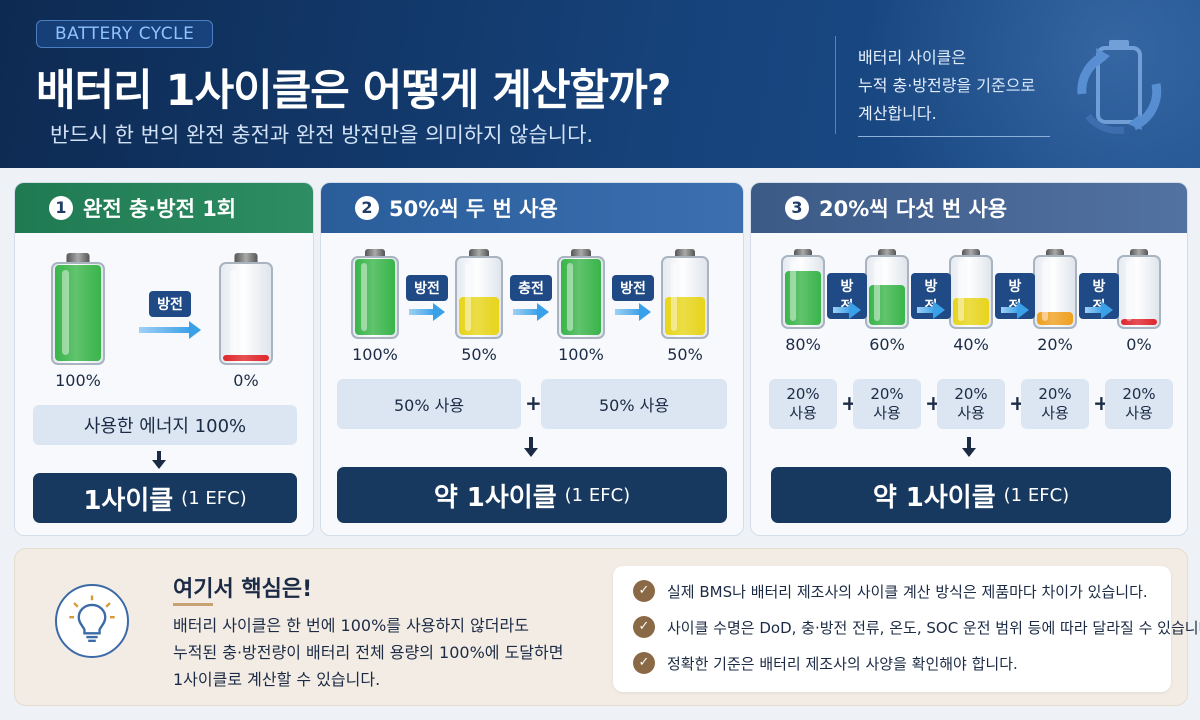 The width and height of the screenshot is (1200, 720). What do you see at coordinates (92, 621) in the screenshot?
I see `lightbulb-icon` at bounding box center [92, 621].